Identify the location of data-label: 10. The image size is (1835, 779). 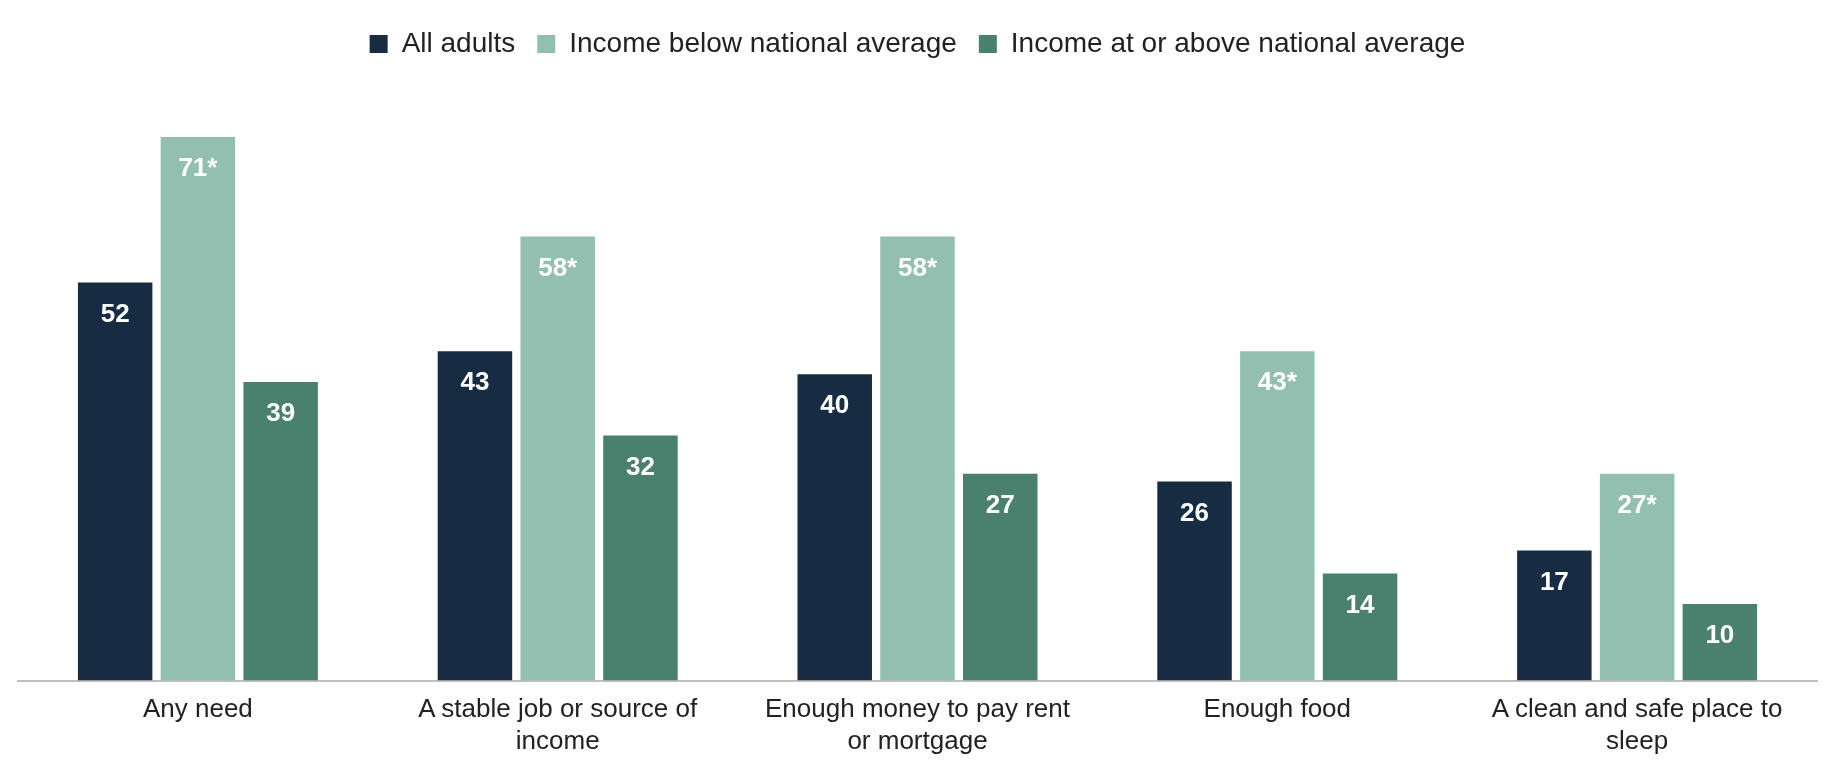
(1720, 634).